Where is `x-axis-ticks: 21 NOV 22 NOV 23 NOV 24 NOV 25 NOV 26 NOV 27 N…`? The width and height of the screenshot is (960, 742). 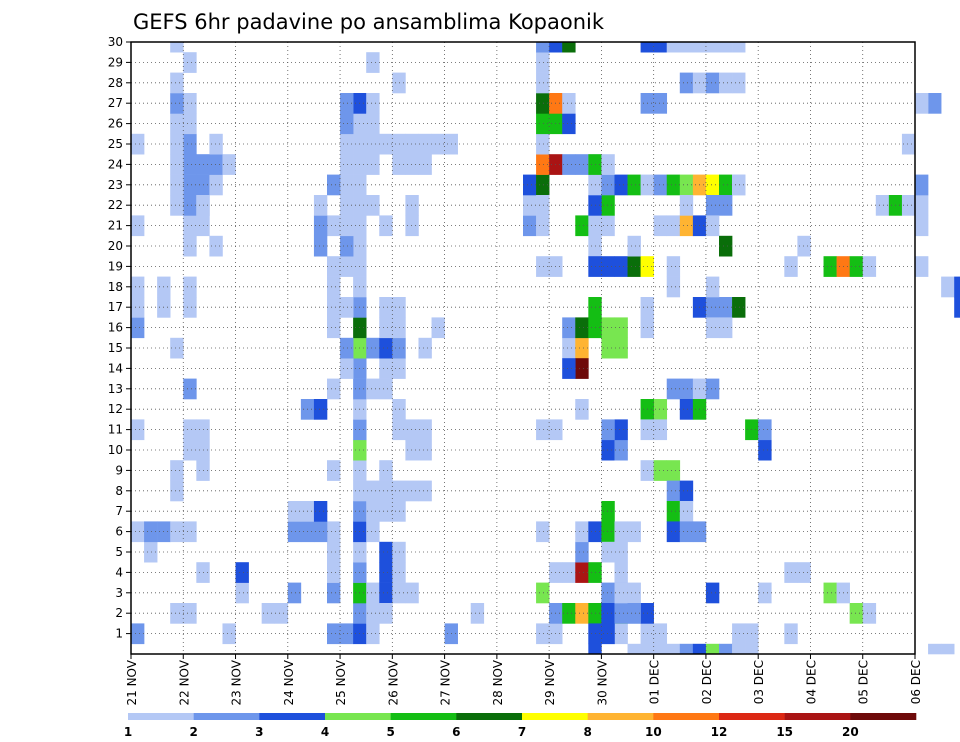 x-axis-ticks: 21 NOV 22 NOV 23 NOV 24 NOV 25 NOV 26 NOV 27 N… is located at coordinates (524, 680).